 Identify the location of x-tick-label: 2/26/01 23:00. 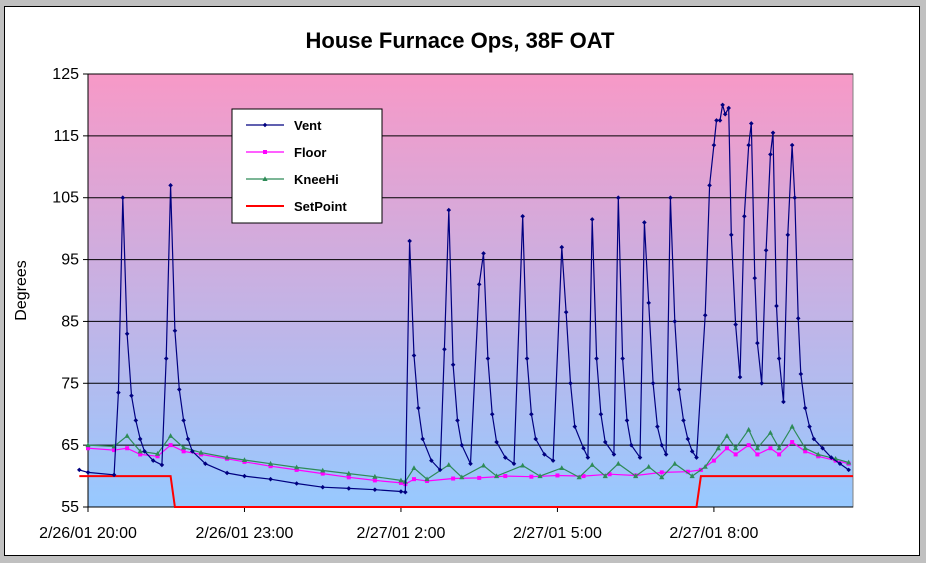
(245, 533).